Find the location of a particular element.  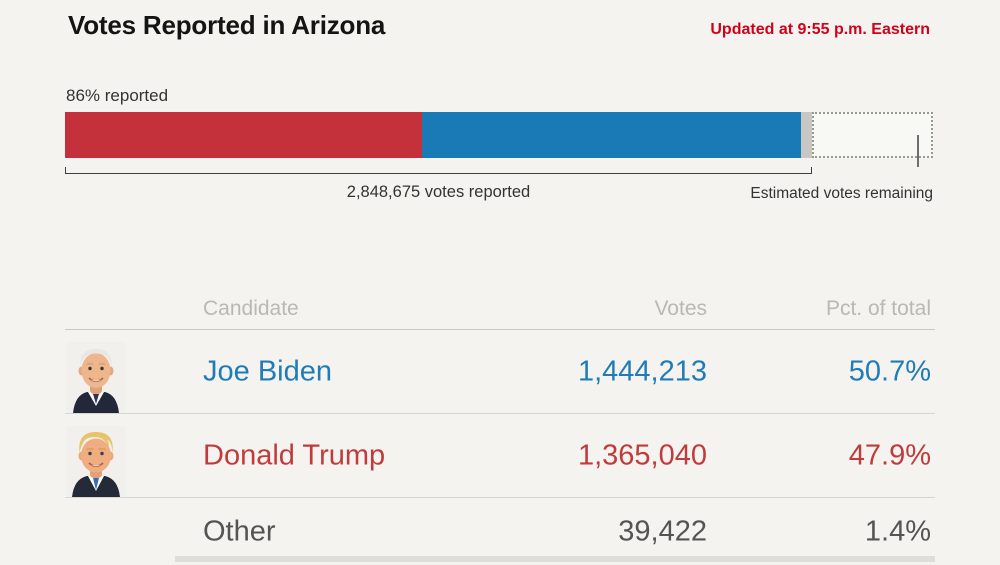

page-title: Votes Reported in Arizona is located at coordinates (227, 25).